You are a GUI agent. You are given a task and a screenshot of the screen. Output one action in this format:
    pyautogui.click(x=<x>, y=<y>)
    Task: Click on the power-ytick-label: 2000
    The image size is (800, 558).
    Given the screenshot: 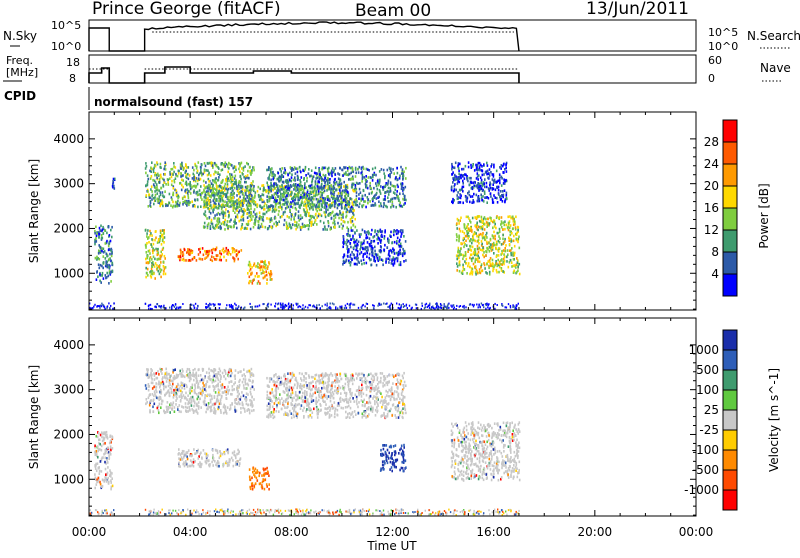 What is the action you would take?
    pyautogui.click(x=68, y=228)
    